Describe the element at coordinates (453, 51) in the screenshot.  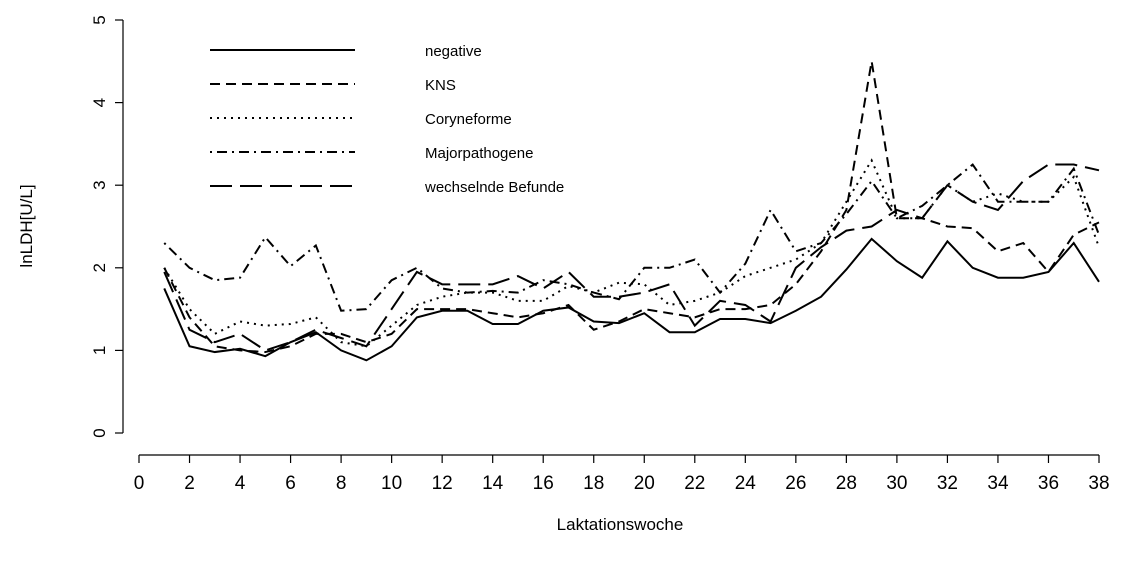
I see `legend-label: negative` at that location.